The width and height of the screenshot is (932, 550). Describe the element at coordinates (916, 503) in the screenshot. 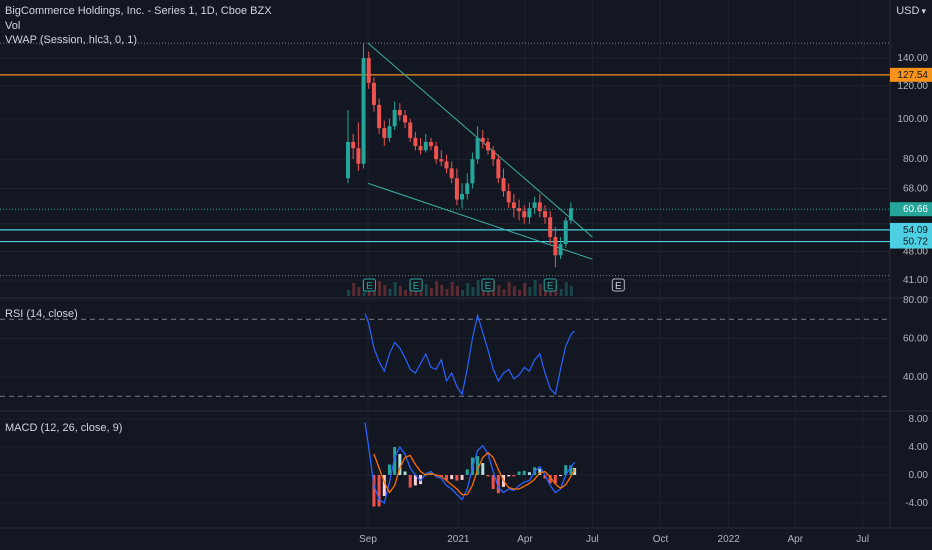

I see `macd-tick-label: -4.00` at that location.